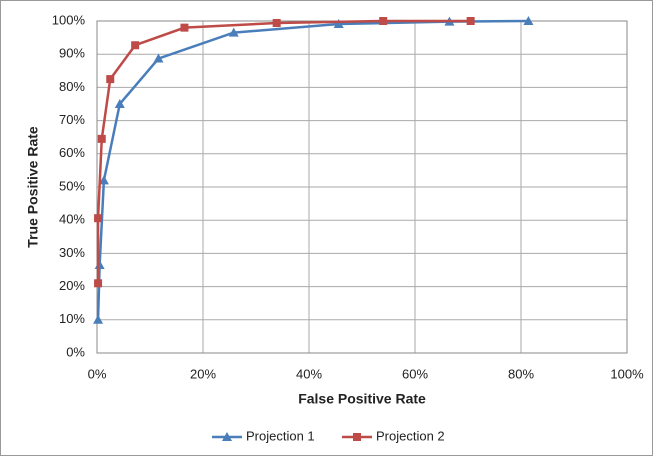 This screenshot has height=457, width=654. I want to click on y-tick-label: 100%, so click(69, 19).